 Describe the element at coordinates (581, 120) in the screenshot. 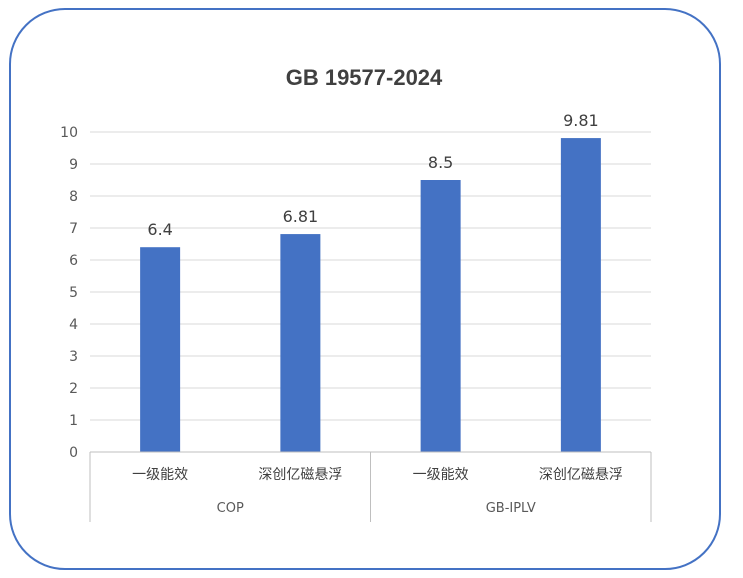

I see `data-label: 9.81` at that location.